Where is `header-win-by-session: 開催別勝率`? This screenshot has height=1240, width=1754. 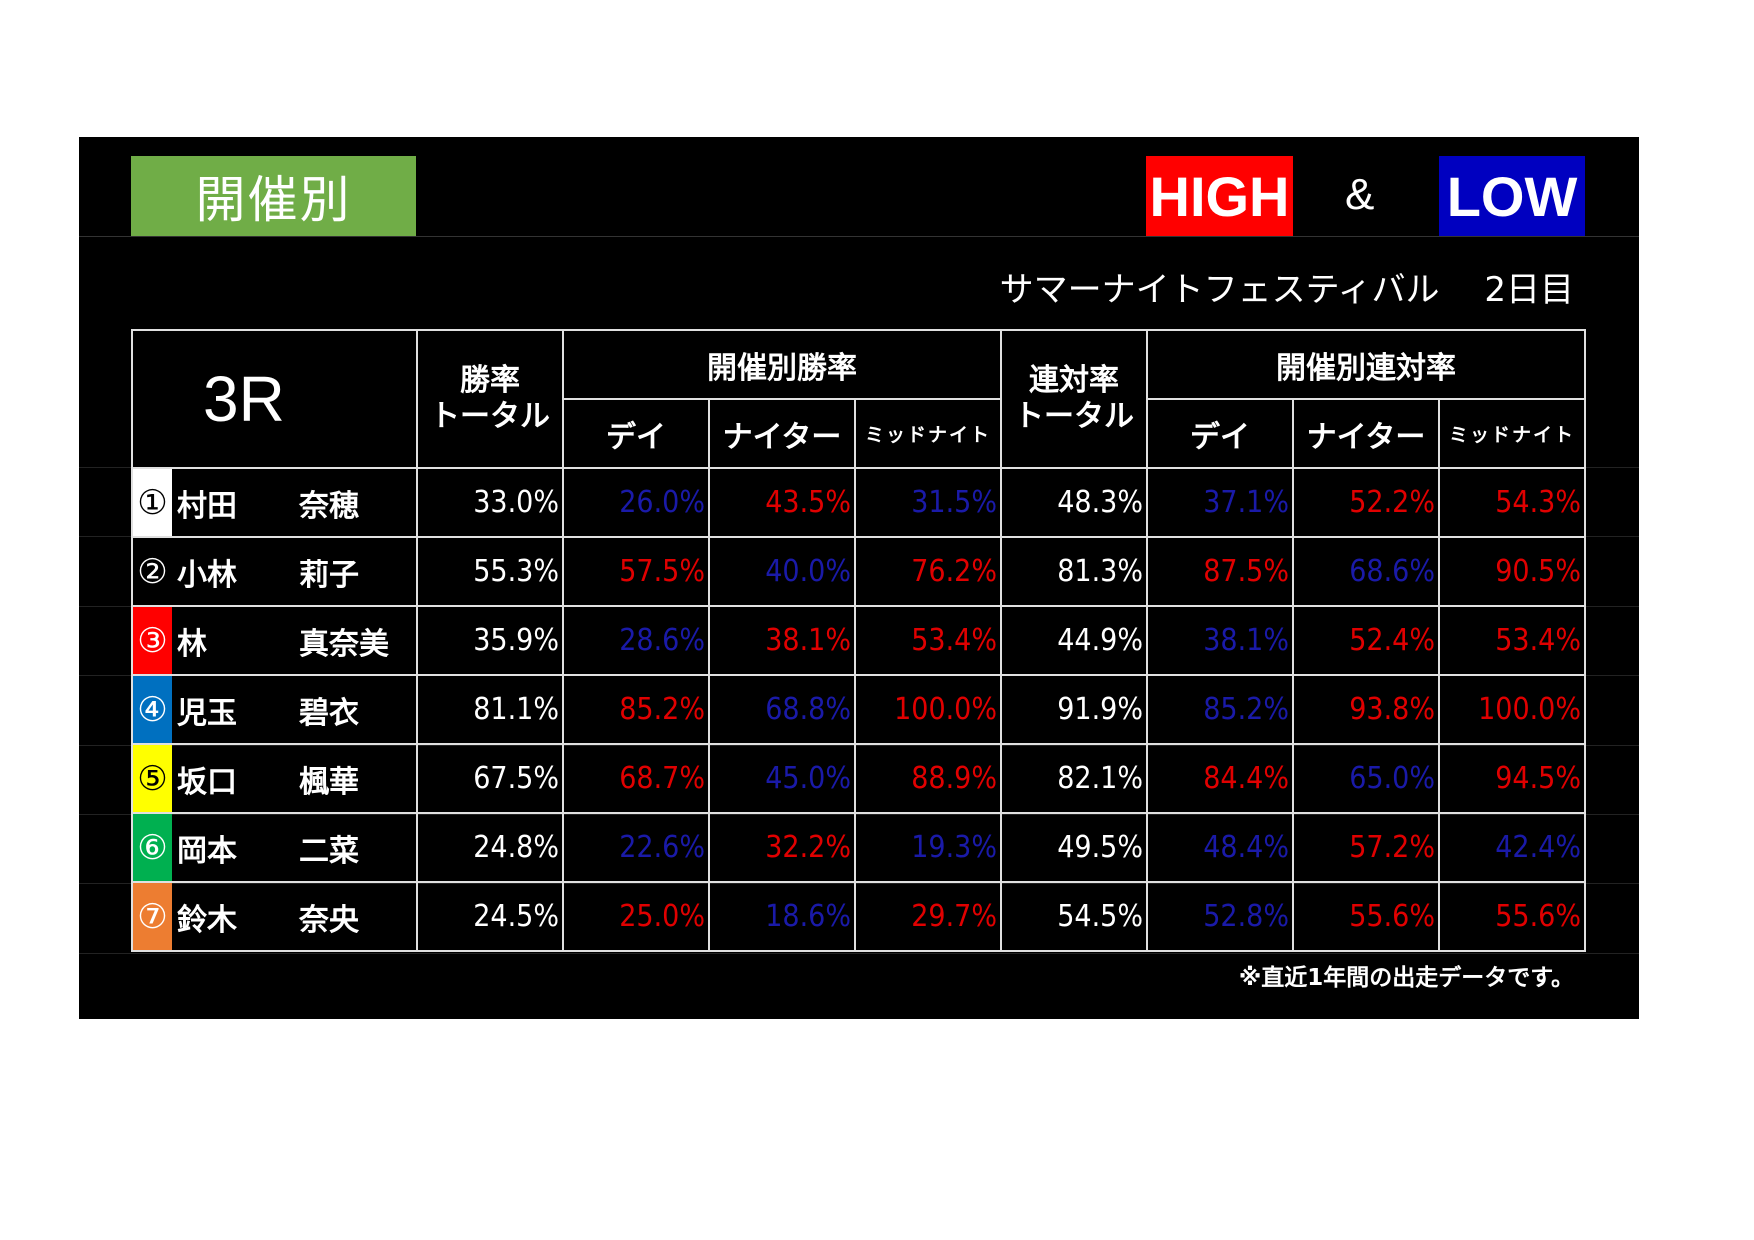
header-win-by-session: 開催別勝率 is located at coordinates (782, 364).